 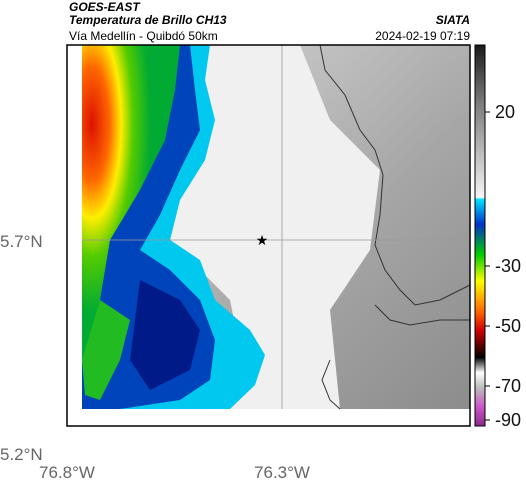 What do you see at coordinates (21, 241) in the screenshot?
I see `lat-label-5-7: 5.7°N` at bounding box center [21, 241].